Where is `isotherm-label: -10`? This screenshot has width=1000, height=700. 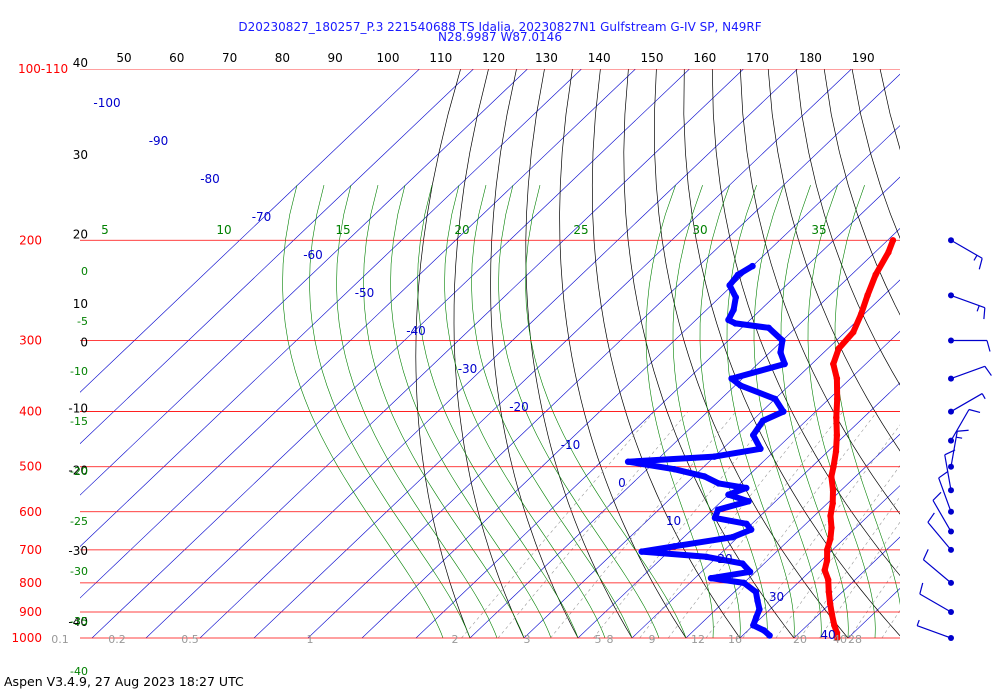
isotherm-label: -10 is located at coordinates (571, 445).